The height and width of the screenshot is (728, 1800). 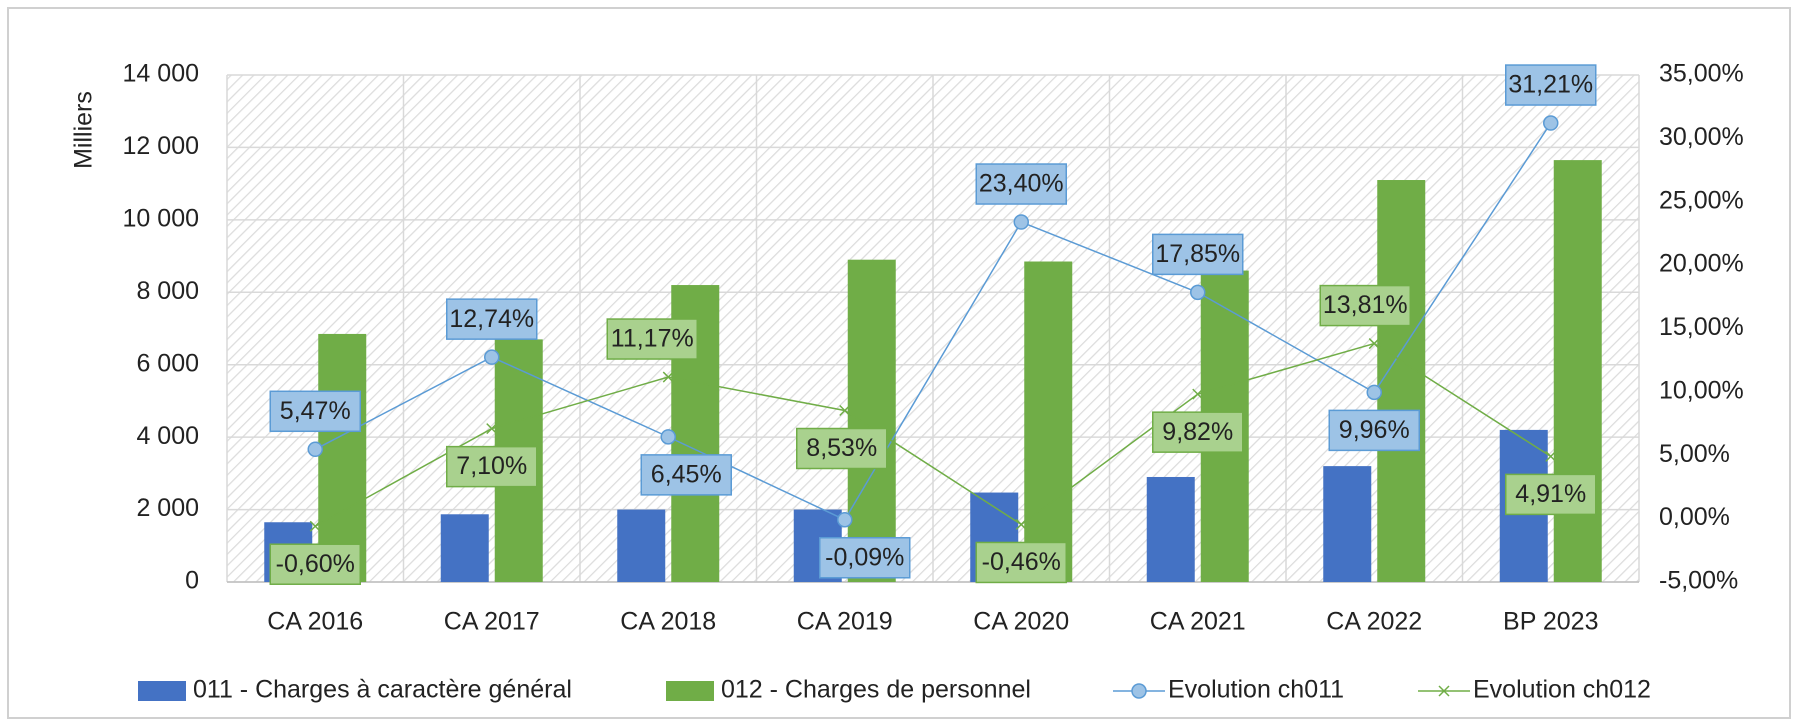 What do you see at coordinates (1256, 690) in the screenshot?
I see `legend-label: Evolution ch011` at bounding box center [1256, 690].